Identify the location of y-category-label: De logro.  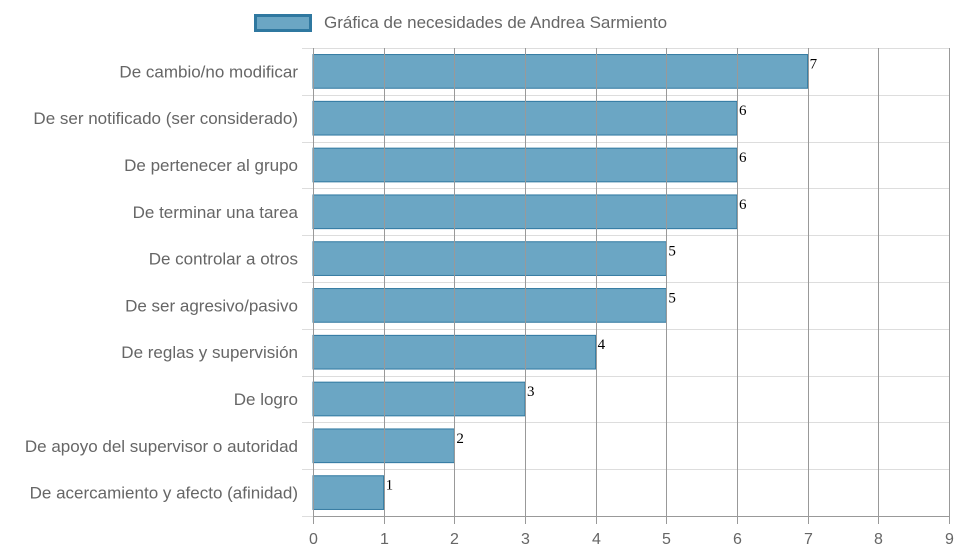
(266, 399).